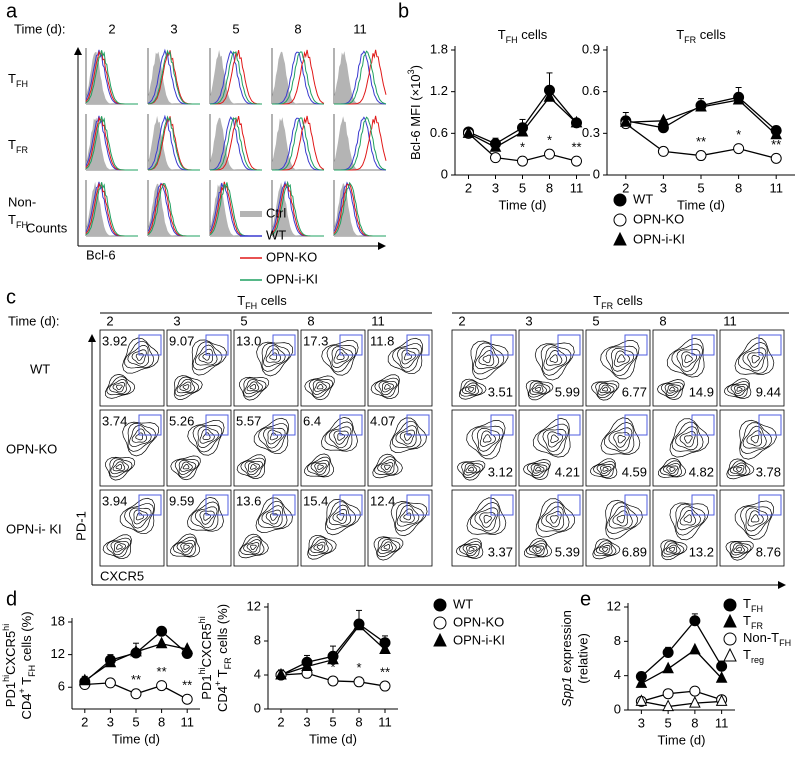  I want to click on x-tick-label: 3, so click(641, 722).